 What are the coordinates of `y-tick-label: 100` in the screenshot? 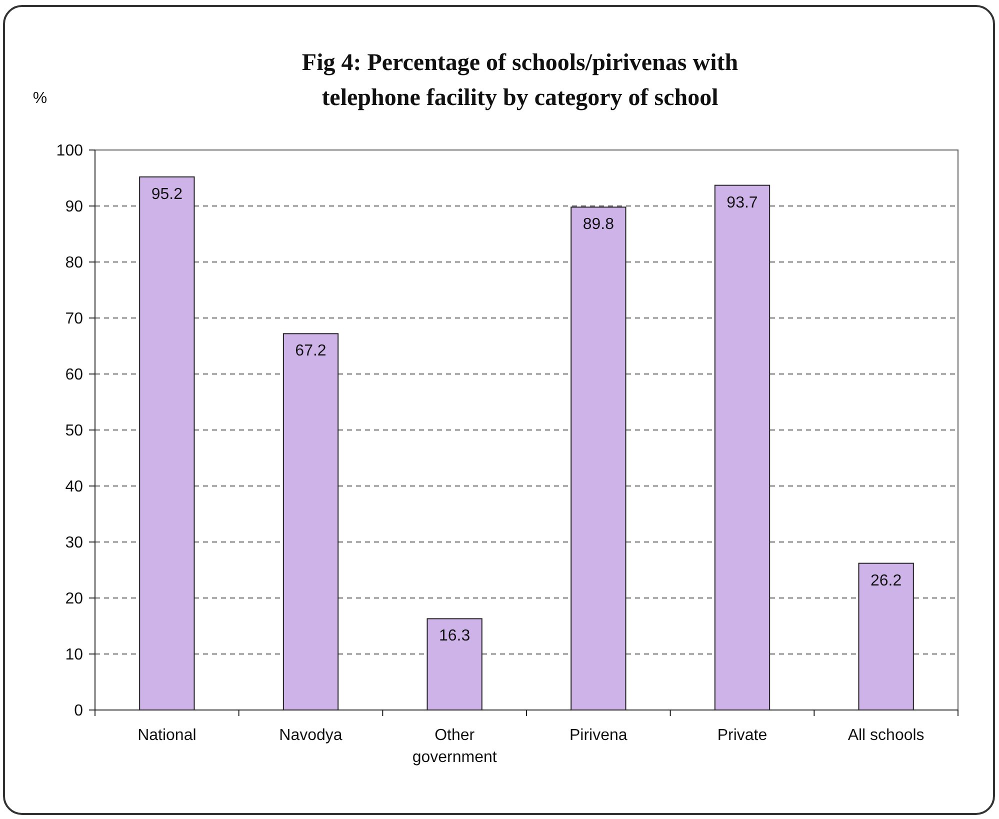 It's located at (70, 151).